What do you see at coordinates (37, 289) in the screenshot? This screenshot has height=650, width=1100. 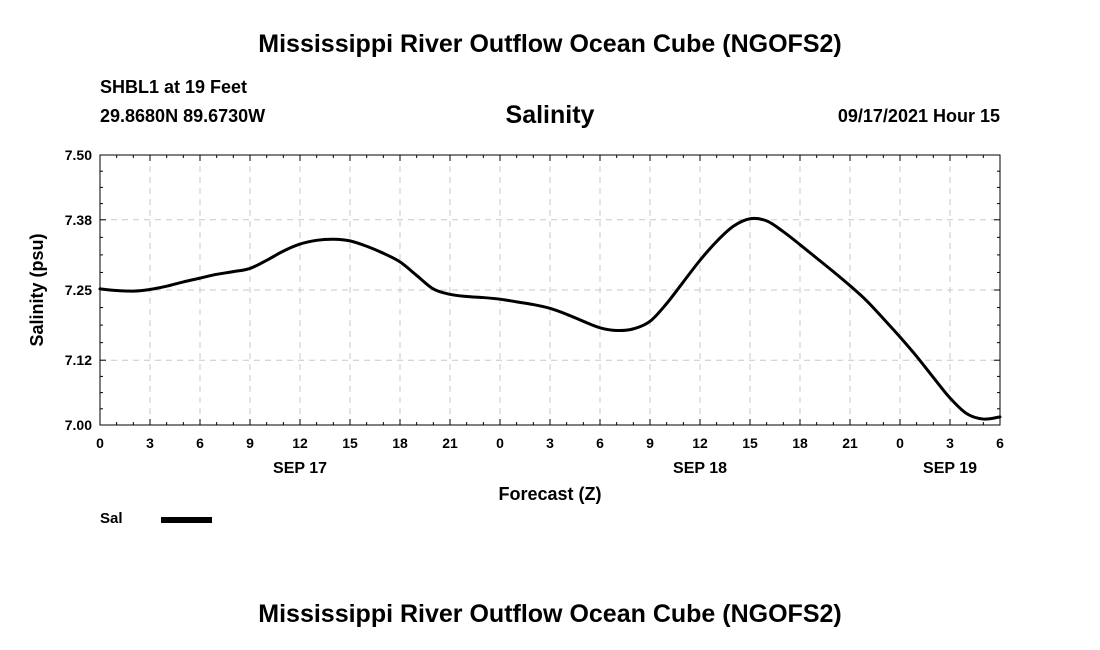 I see `y-axis-title: Salinity (psu)` at bounding box center [37, 289].